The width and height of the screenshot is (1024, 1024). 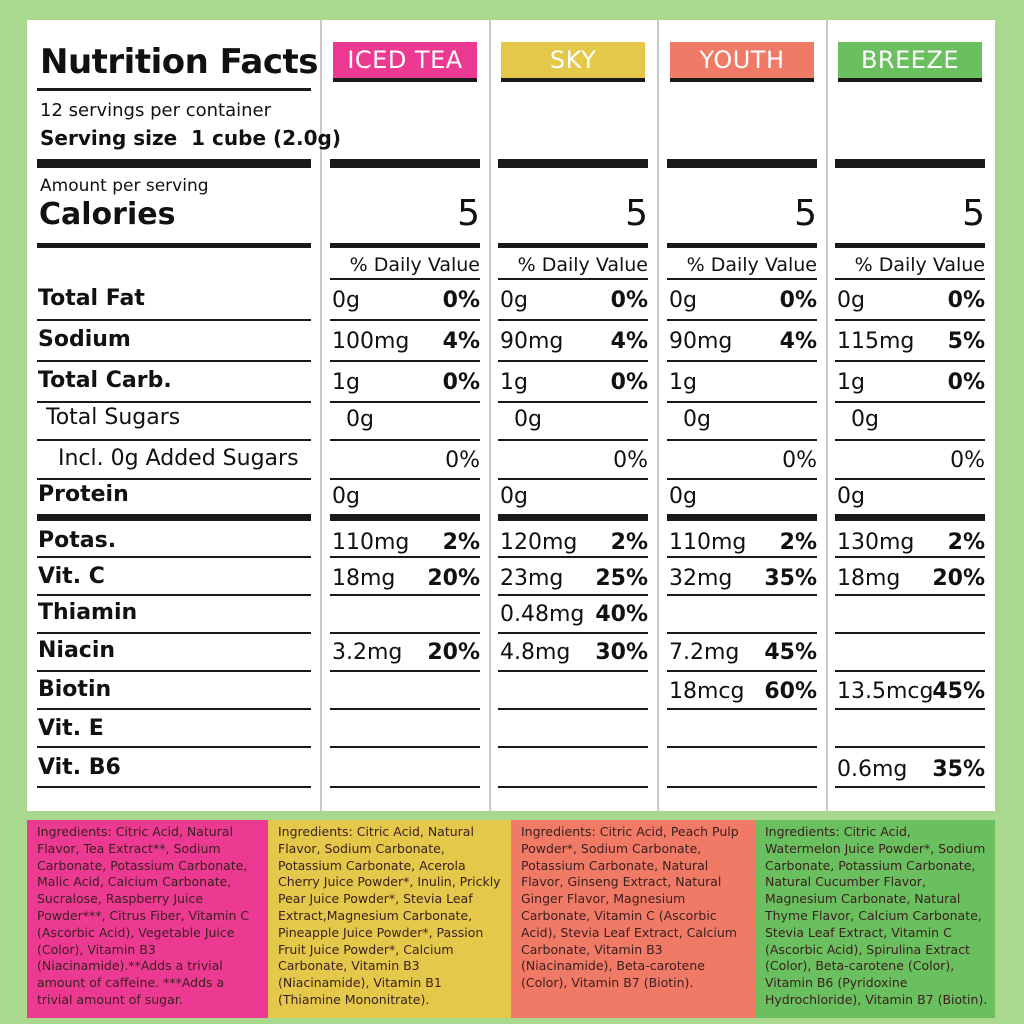 I want to click on nutrient-amount: 4.8mg, so click(x=535, y=652).